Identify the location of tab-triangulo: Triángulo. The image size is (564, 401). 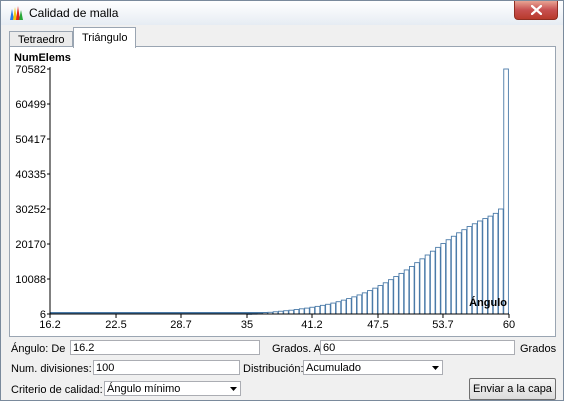
(105, 37).